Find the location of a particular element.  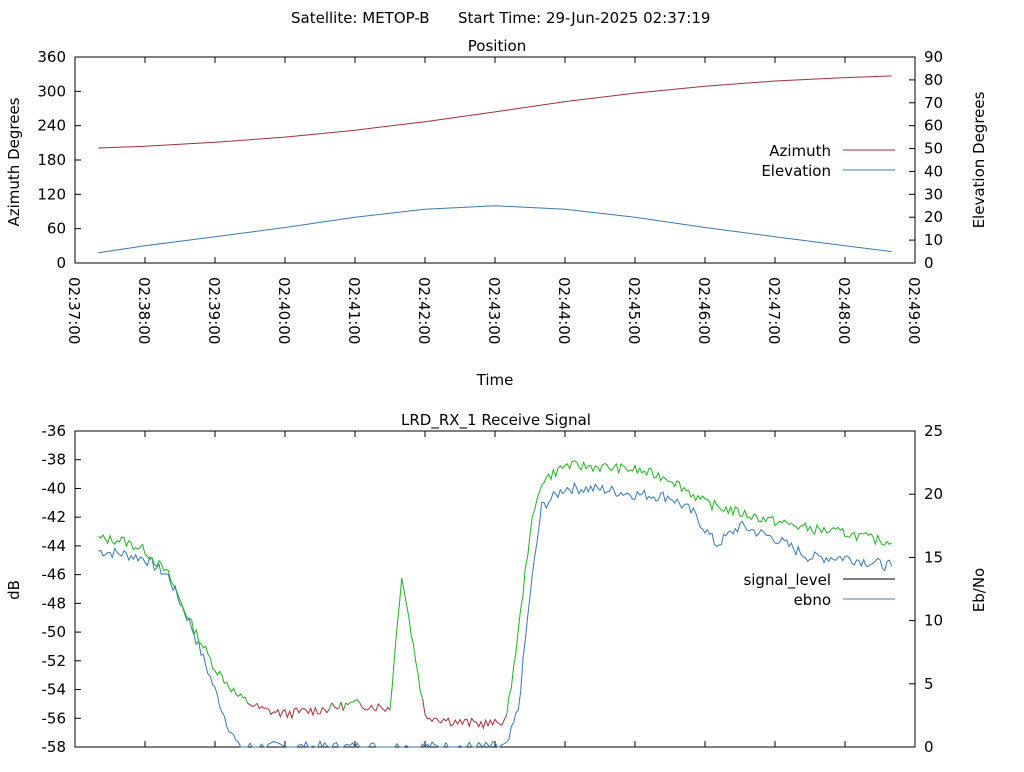

top-chart-xtick-label: 02:41:00 is located at coordinates (354, 310).